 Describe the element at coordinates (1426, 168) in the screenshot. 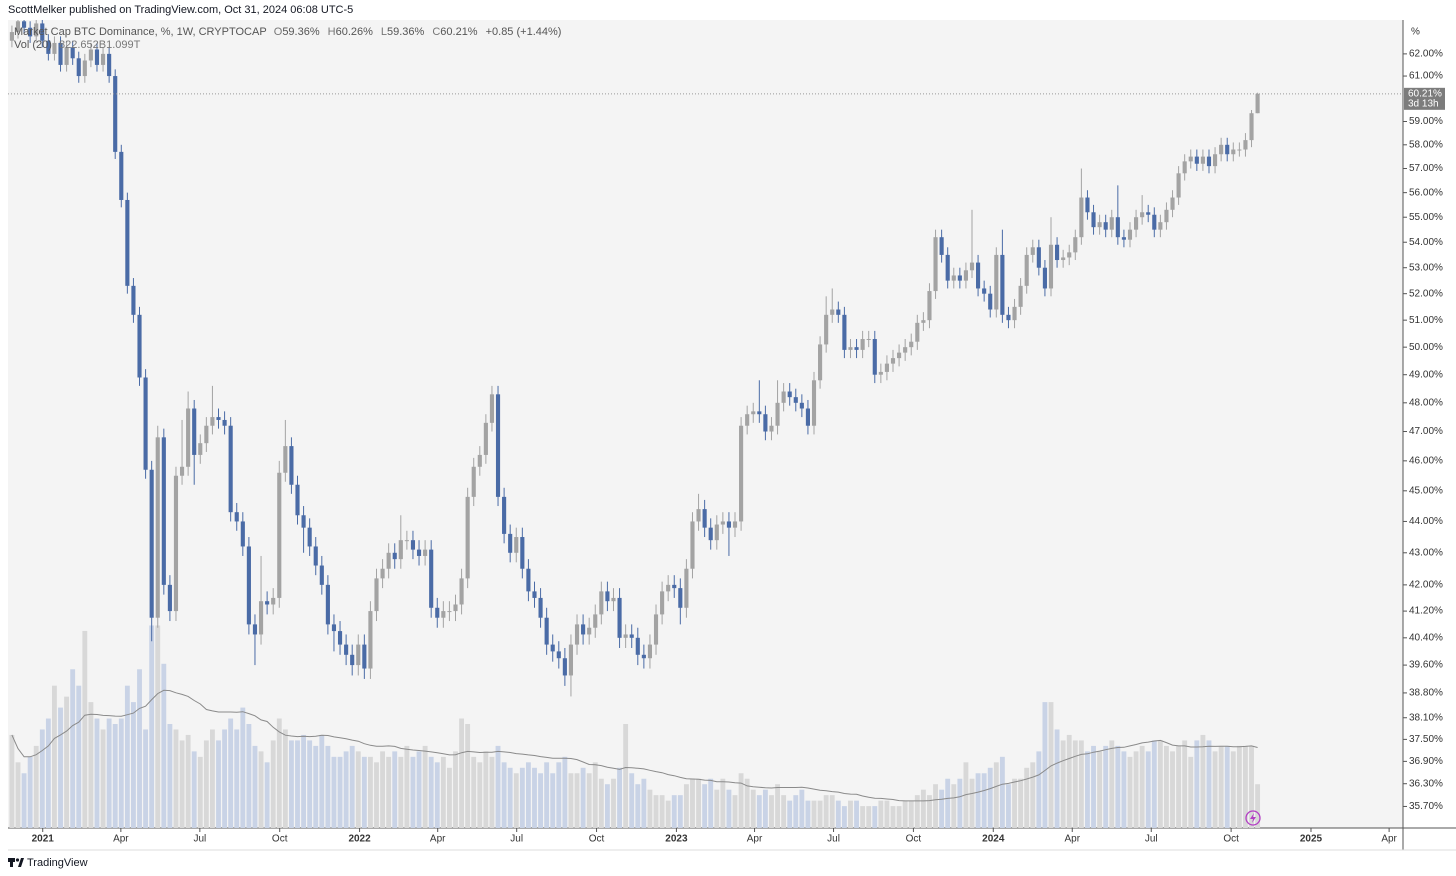

I see `y-tick-label: 57.00%` at that location.